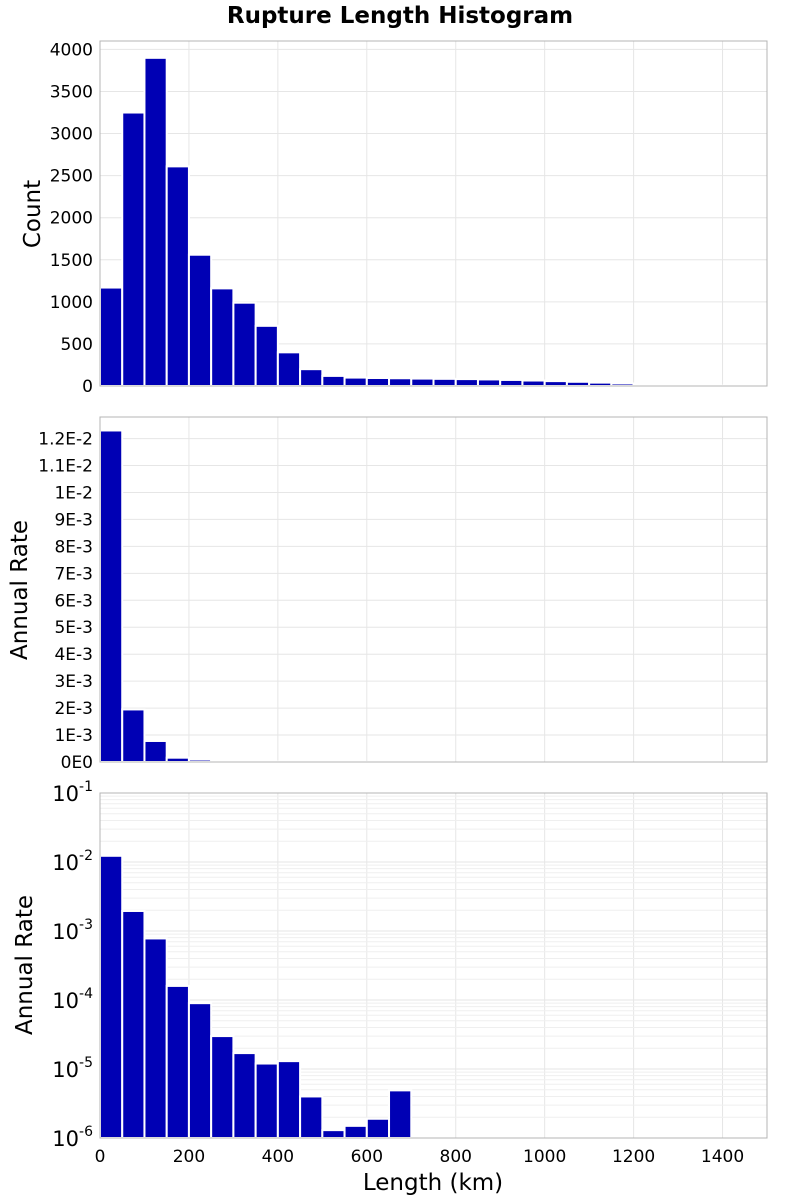 This screenshot has height=1200, width=800. Describe the element at coordinates (72, 1068) in the screenshot. I see `y-tick-label: 10⁻⁵` at that location.